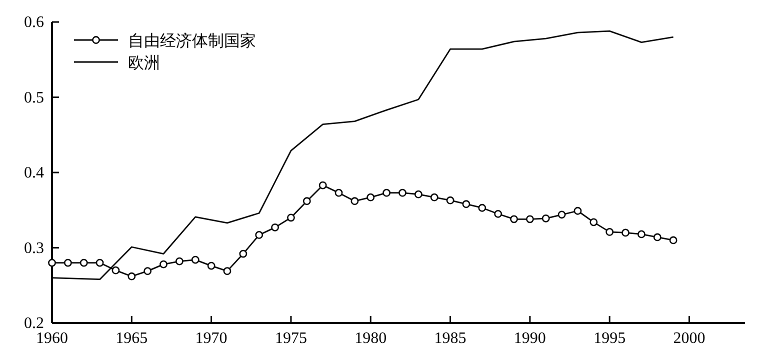 This screenshot has width=759, height=361. I want to click on x-tick-label: 1980, so click(370, 338).